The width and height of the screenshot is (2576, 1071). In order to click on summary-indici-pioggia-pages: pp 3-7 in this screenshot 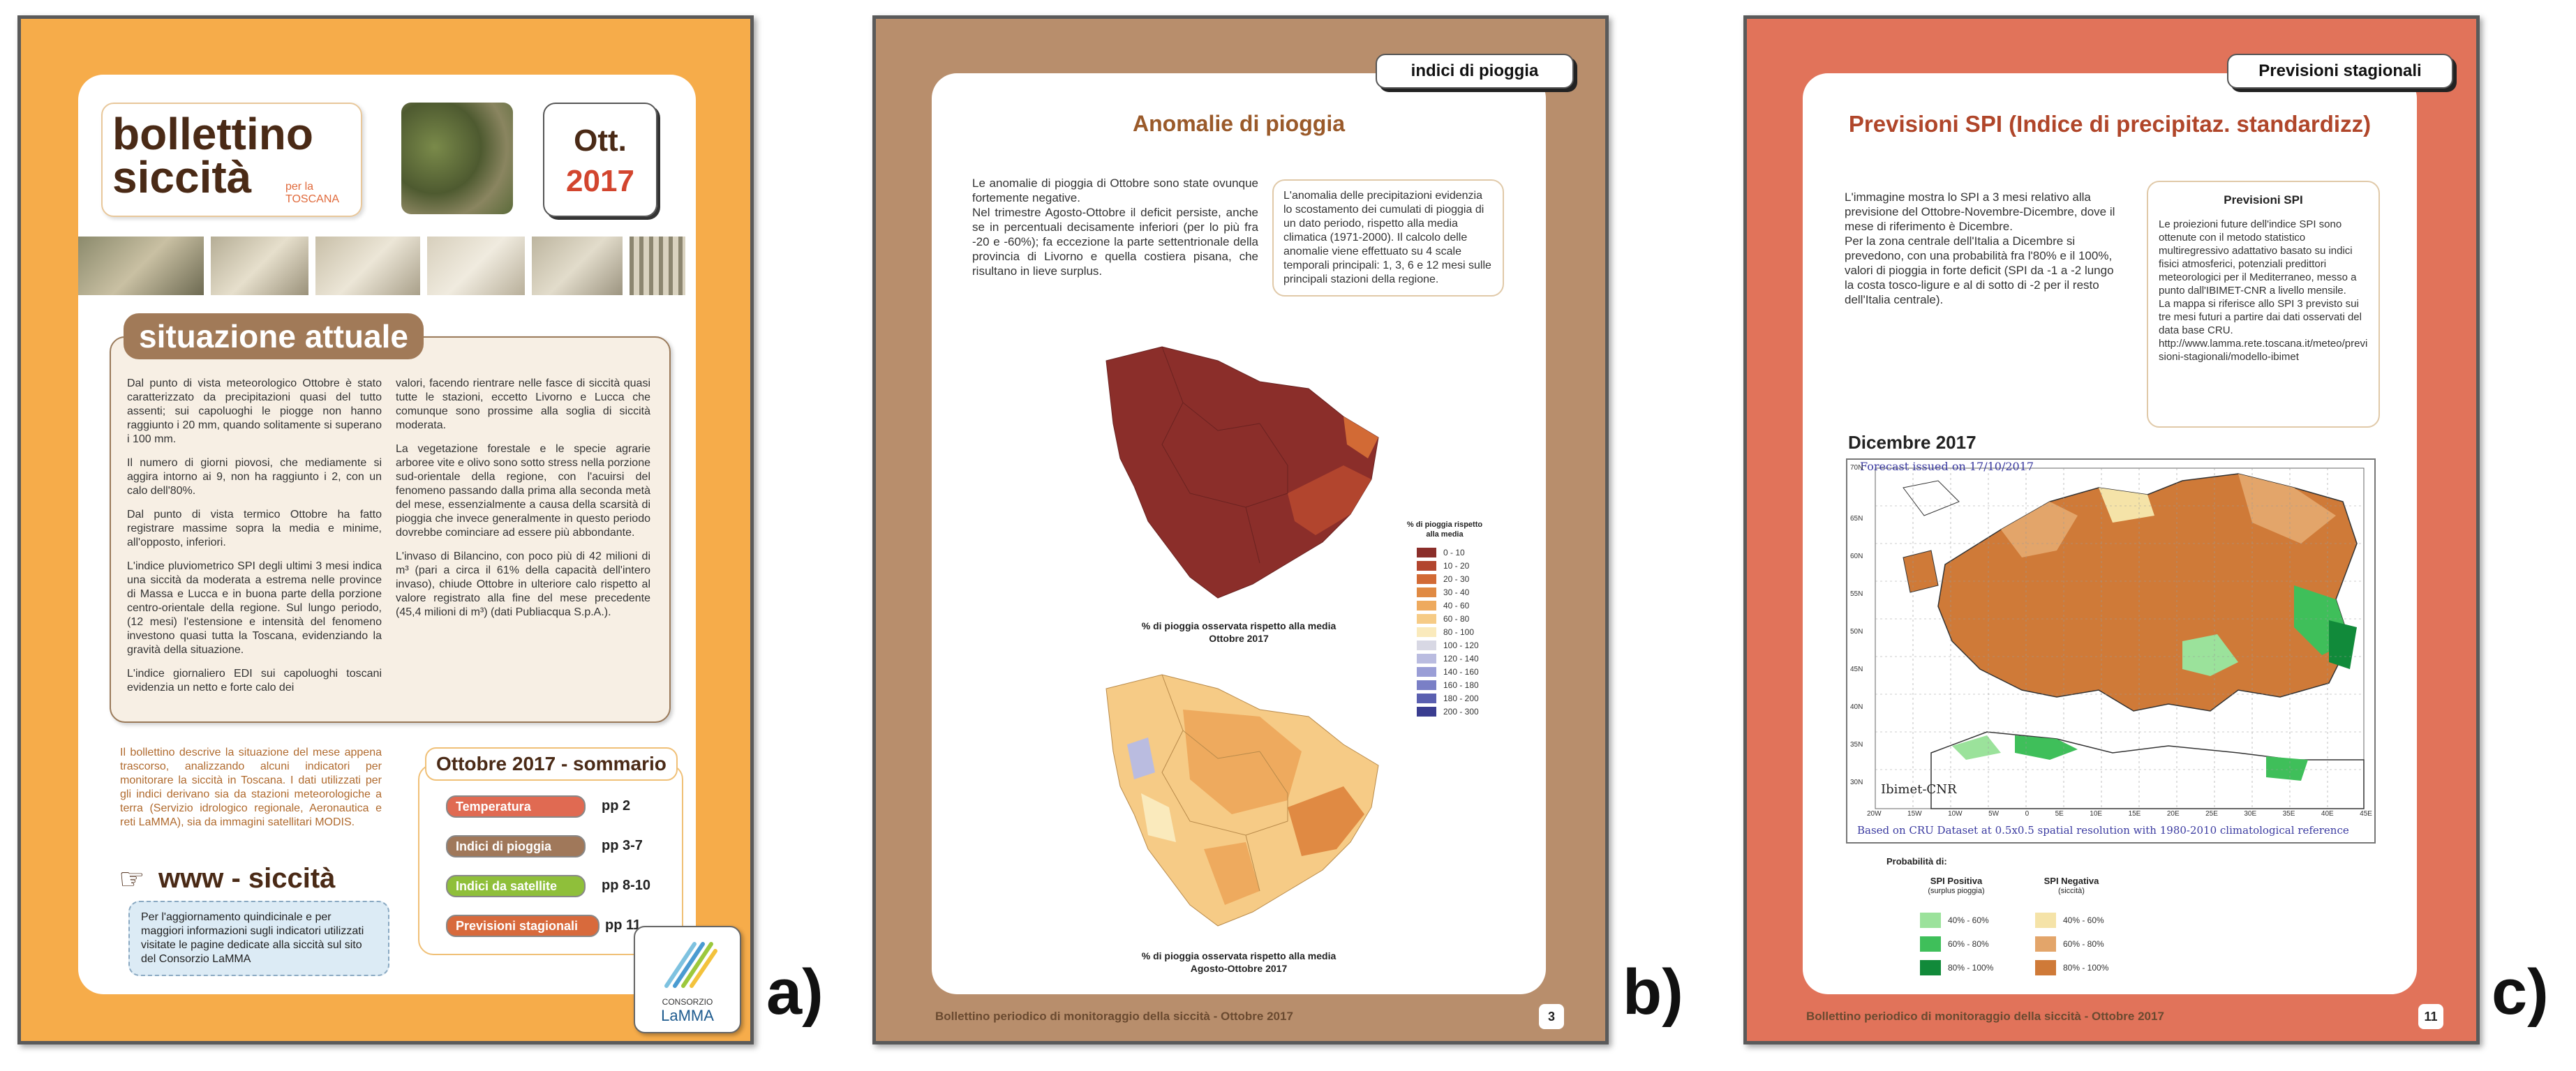, I will do `click(622, 846)`.